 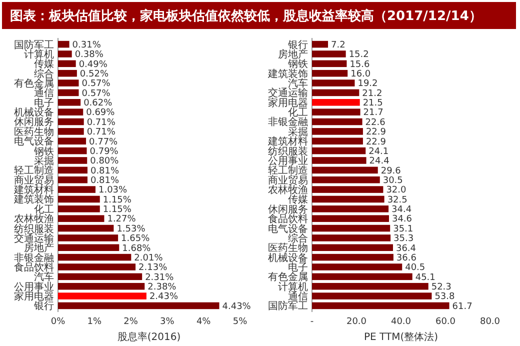 I want to click on data-label: 0.38%, so click(x=89, y=55).